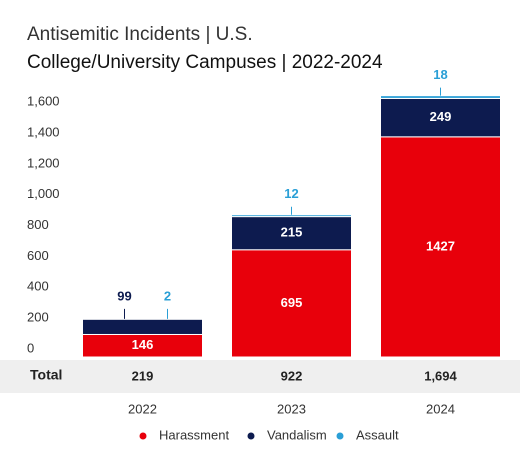 This screenshot has width=520, height=459. I want to click on total-value: 1,694, so click(440, 375).